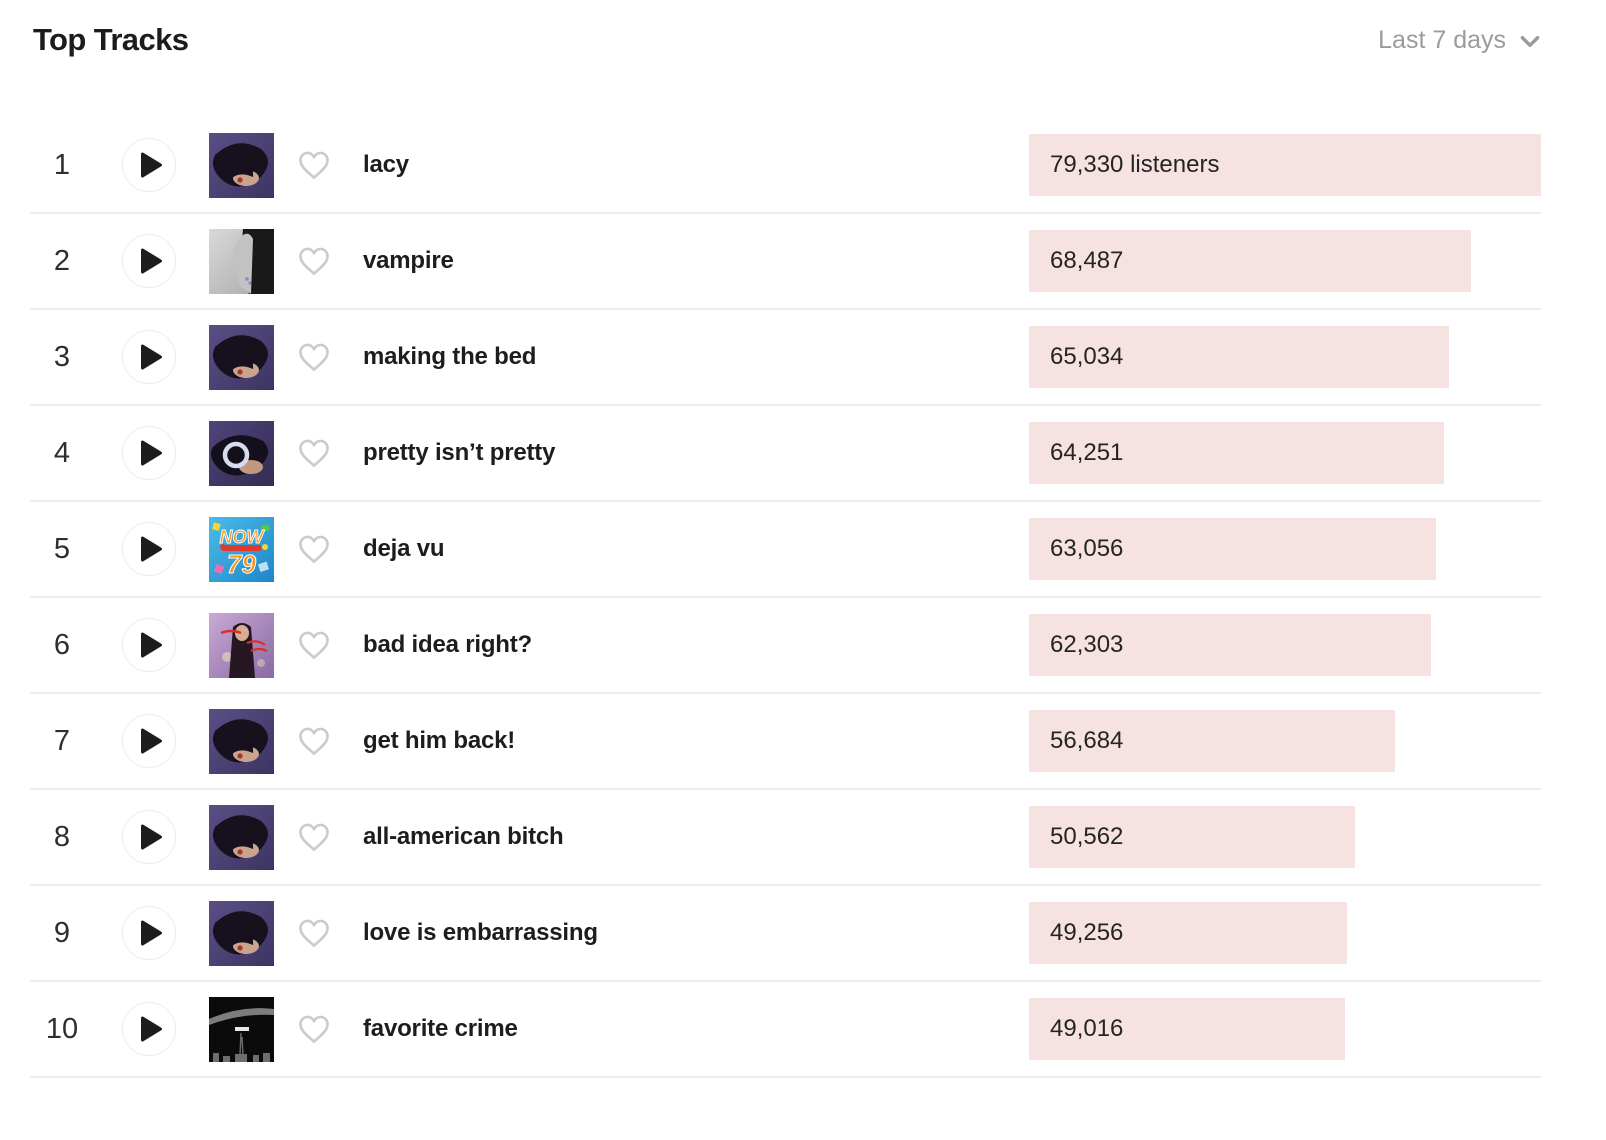 The height and width of the screenshot is (1140, 1606). Describe the element at coordinates (1236, 453) in the screenshot. I see `listener-bar: 64,251` at that location.